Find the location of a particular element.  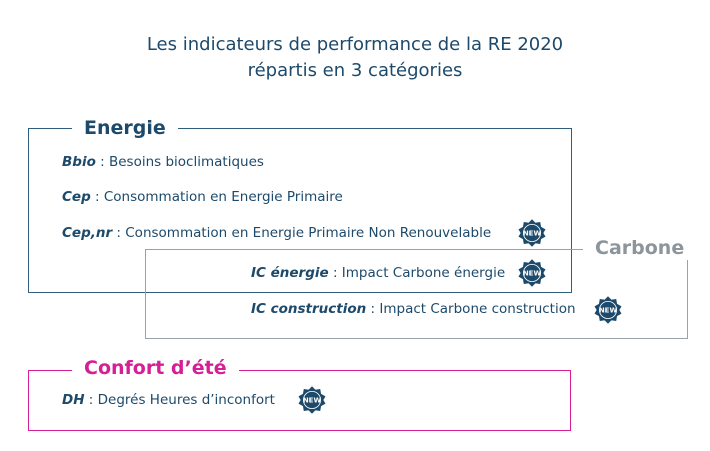

indicator-dh: DH : Degrés Heures d’inconfort is located at coordinates (168, 400).